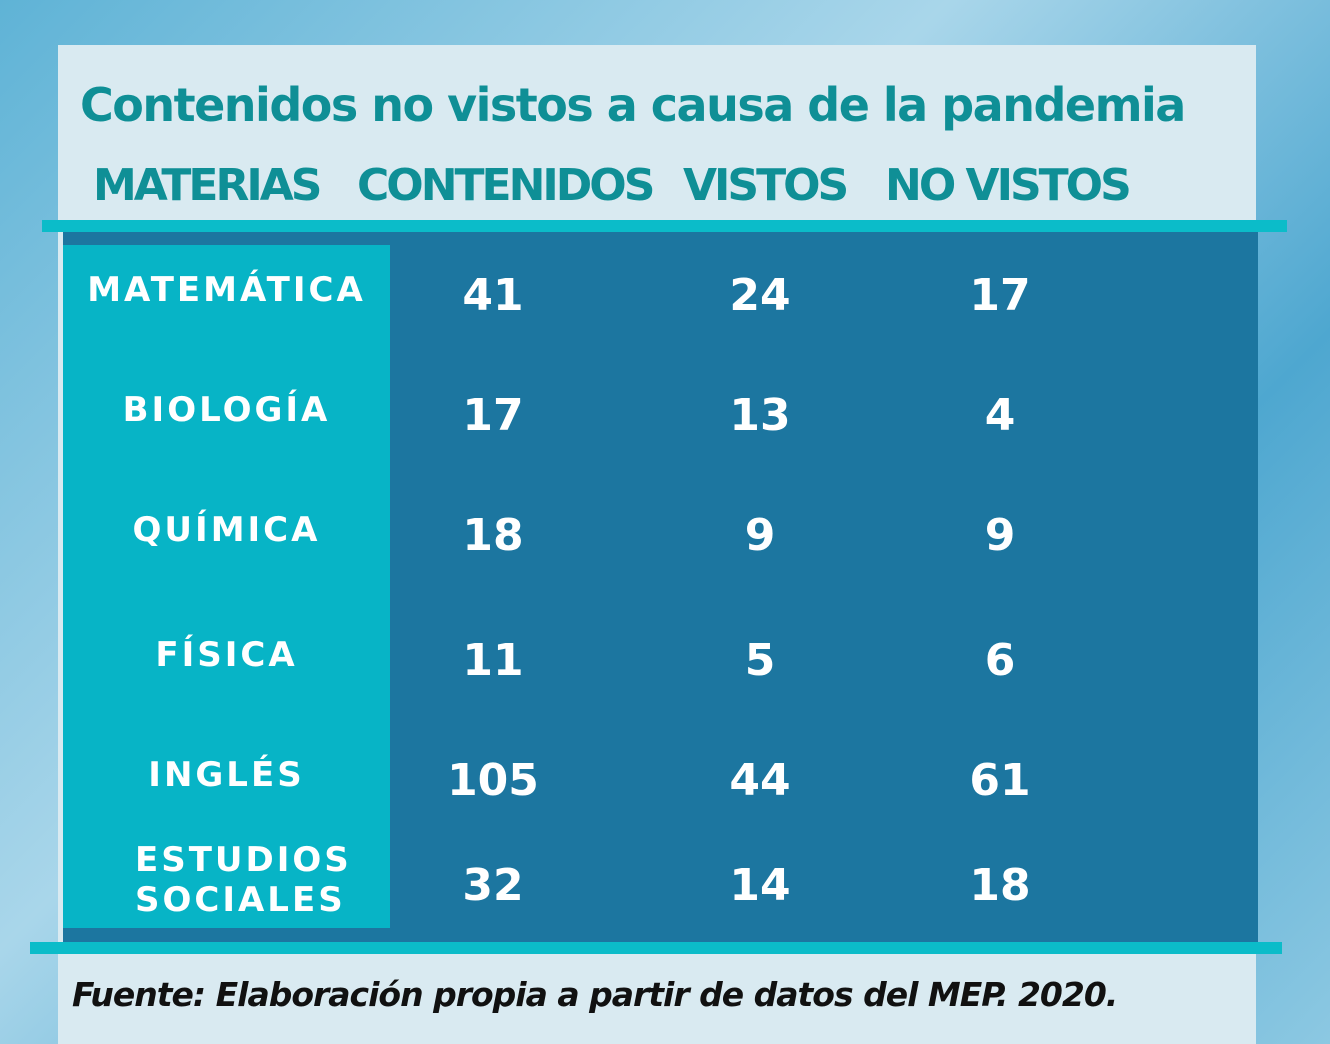  What do you see at coordinates (766, 185) in the screenshot?
I see `column-header: VISTOS` at bounding box center [766, 185].